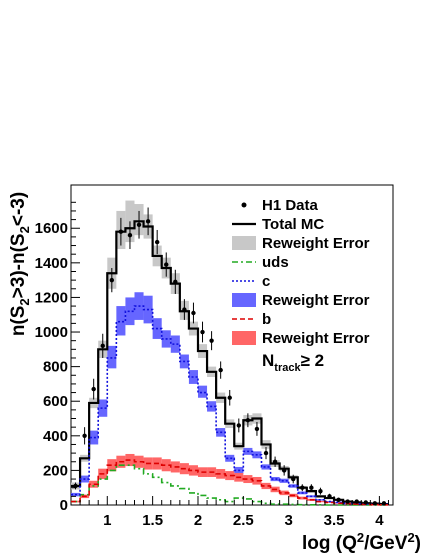  Describe the element at coordinates (266, 281) in the screenshot. I see `legend-label-4: c` at that location.